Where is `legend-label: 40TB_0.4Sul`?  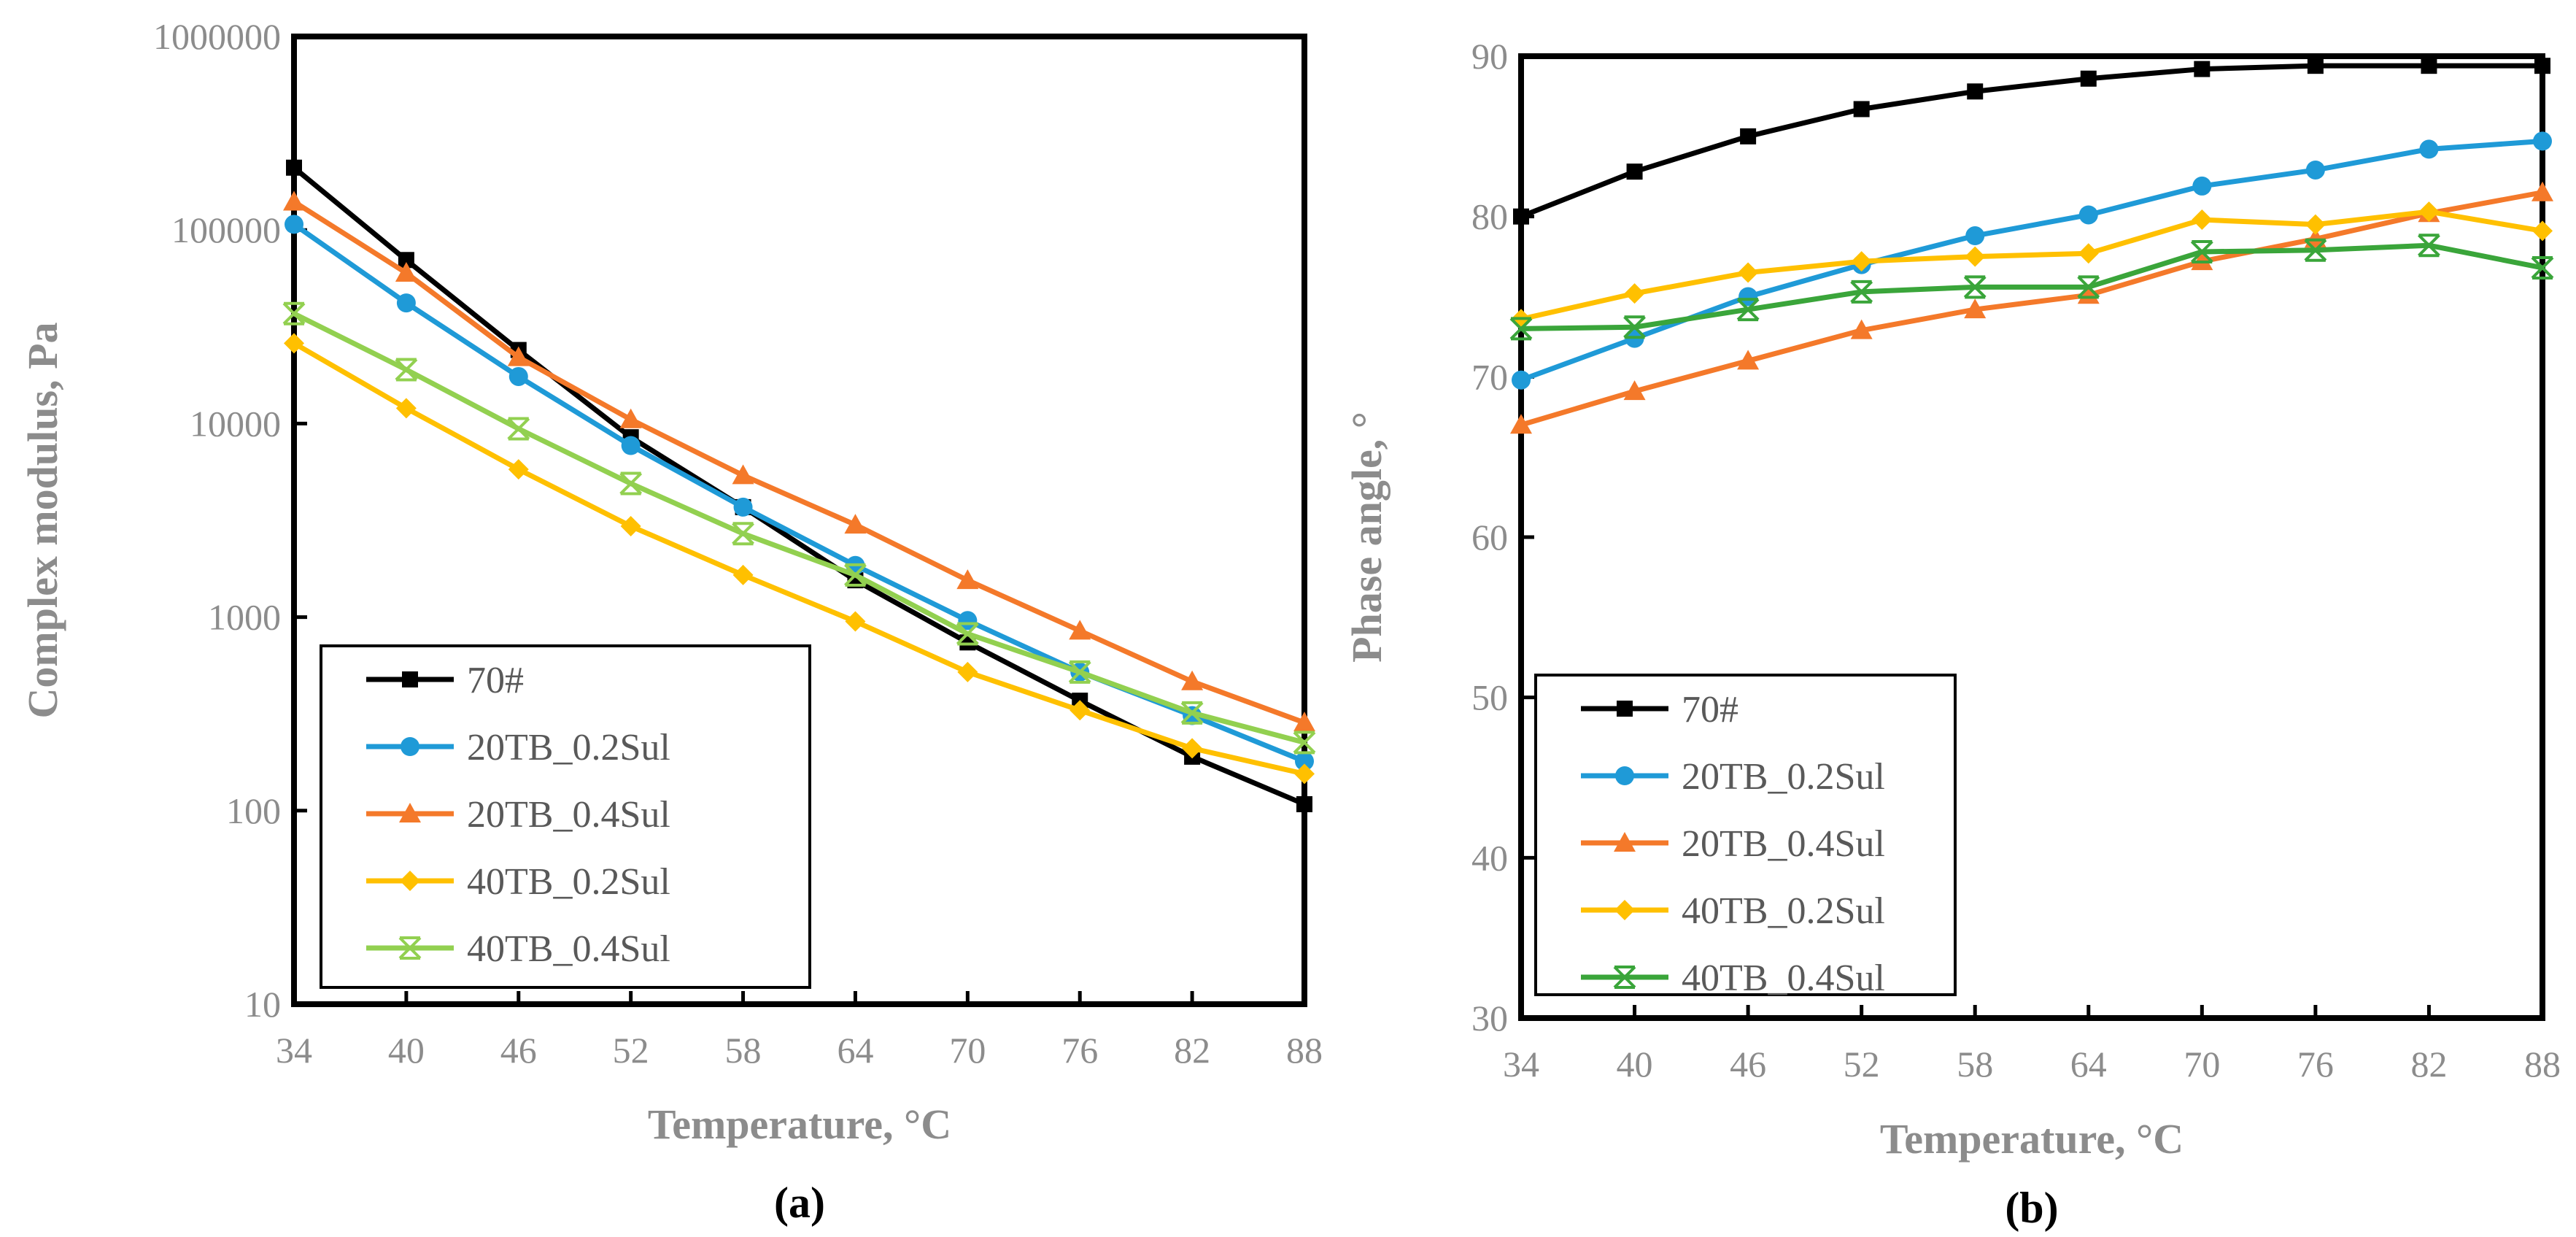
legend-label: 40TB_0.4Sul is located at coordinates (568, 949).